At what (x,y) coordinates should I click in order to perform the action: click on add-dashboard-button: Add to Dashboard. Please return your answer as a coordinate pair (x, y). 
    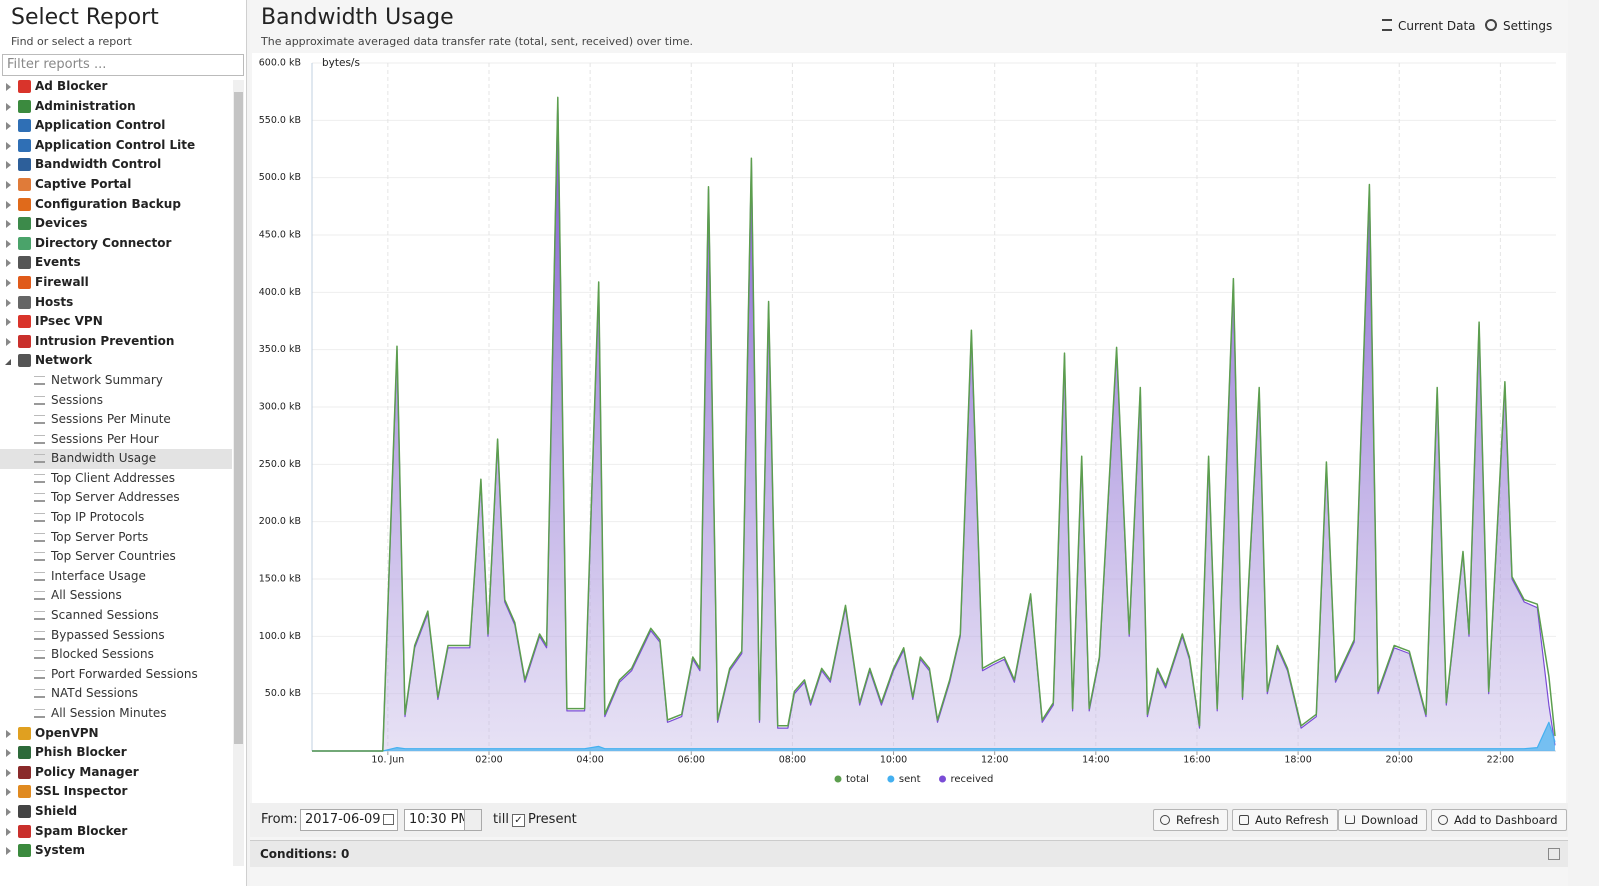
    Looking at the image, I should click on (1499, 820).